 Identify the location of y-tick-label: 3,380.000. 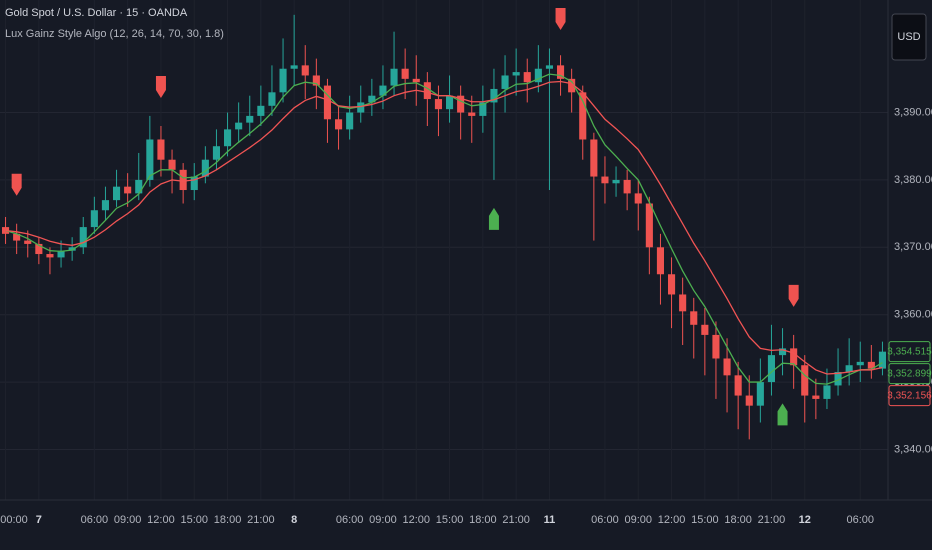
(913, 180).